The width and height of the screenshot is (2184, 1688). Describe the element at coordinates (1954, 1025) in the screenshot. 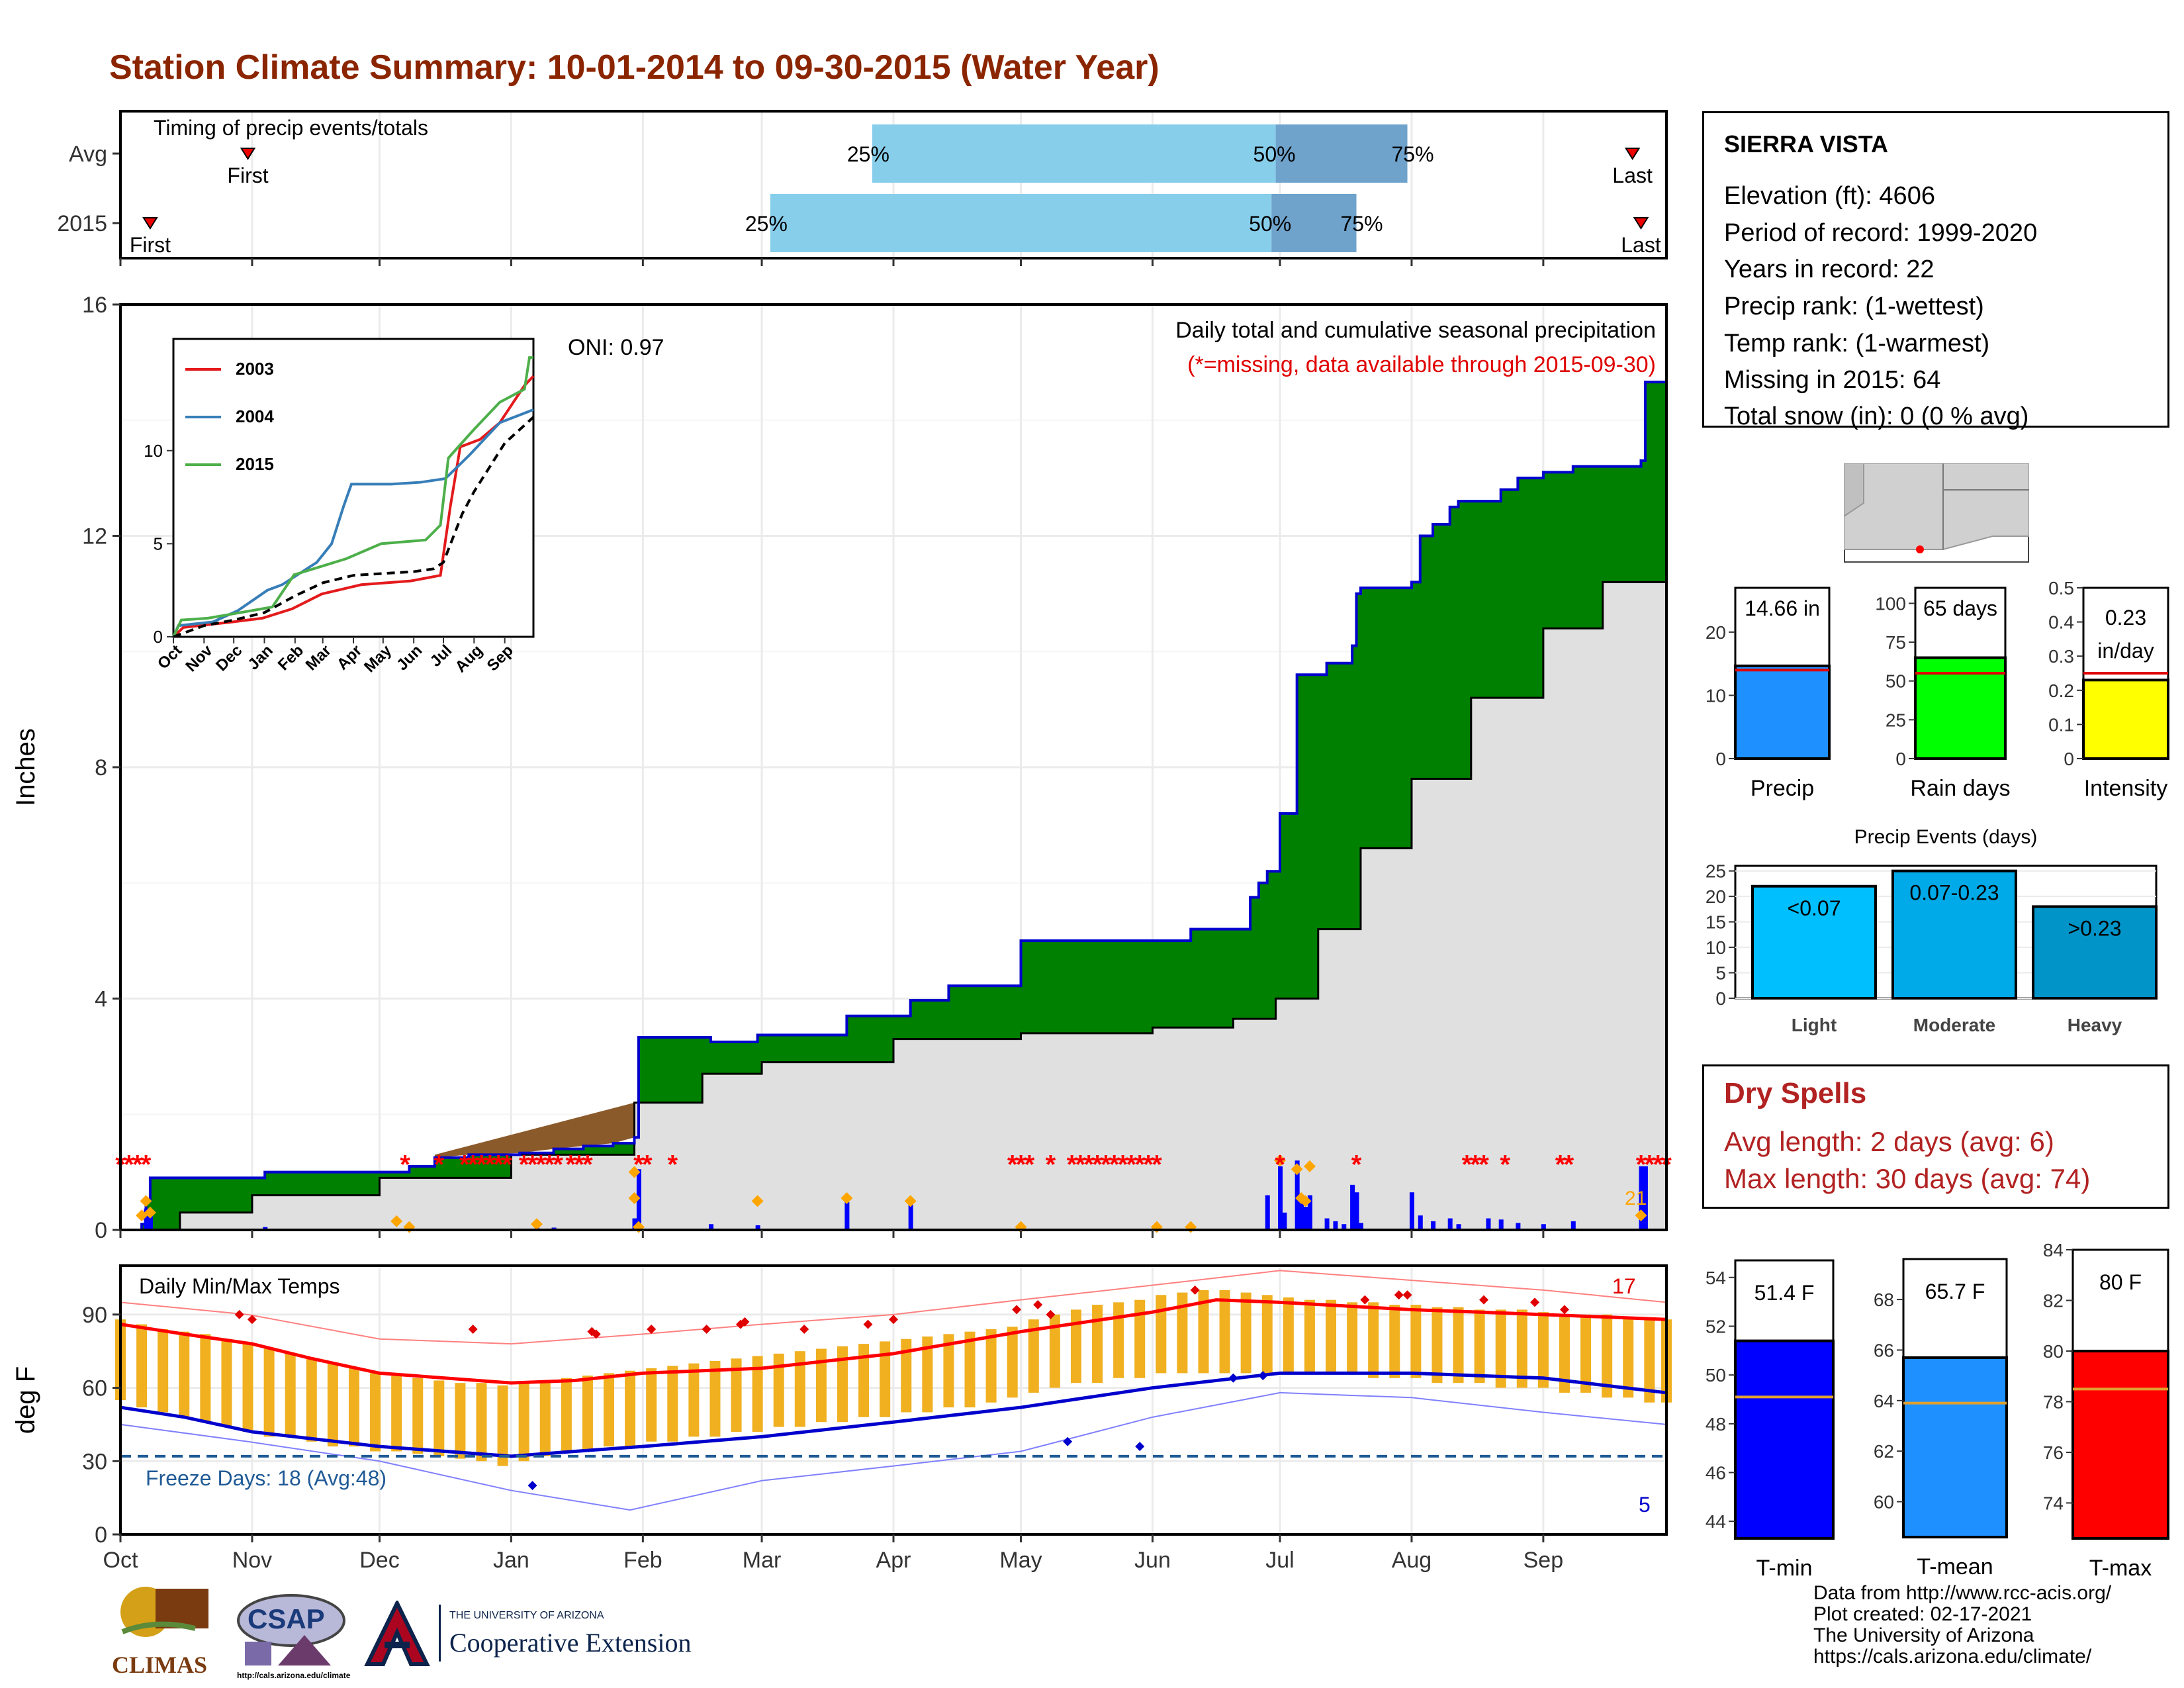

I see `events-category-label: Moderate` at that location.